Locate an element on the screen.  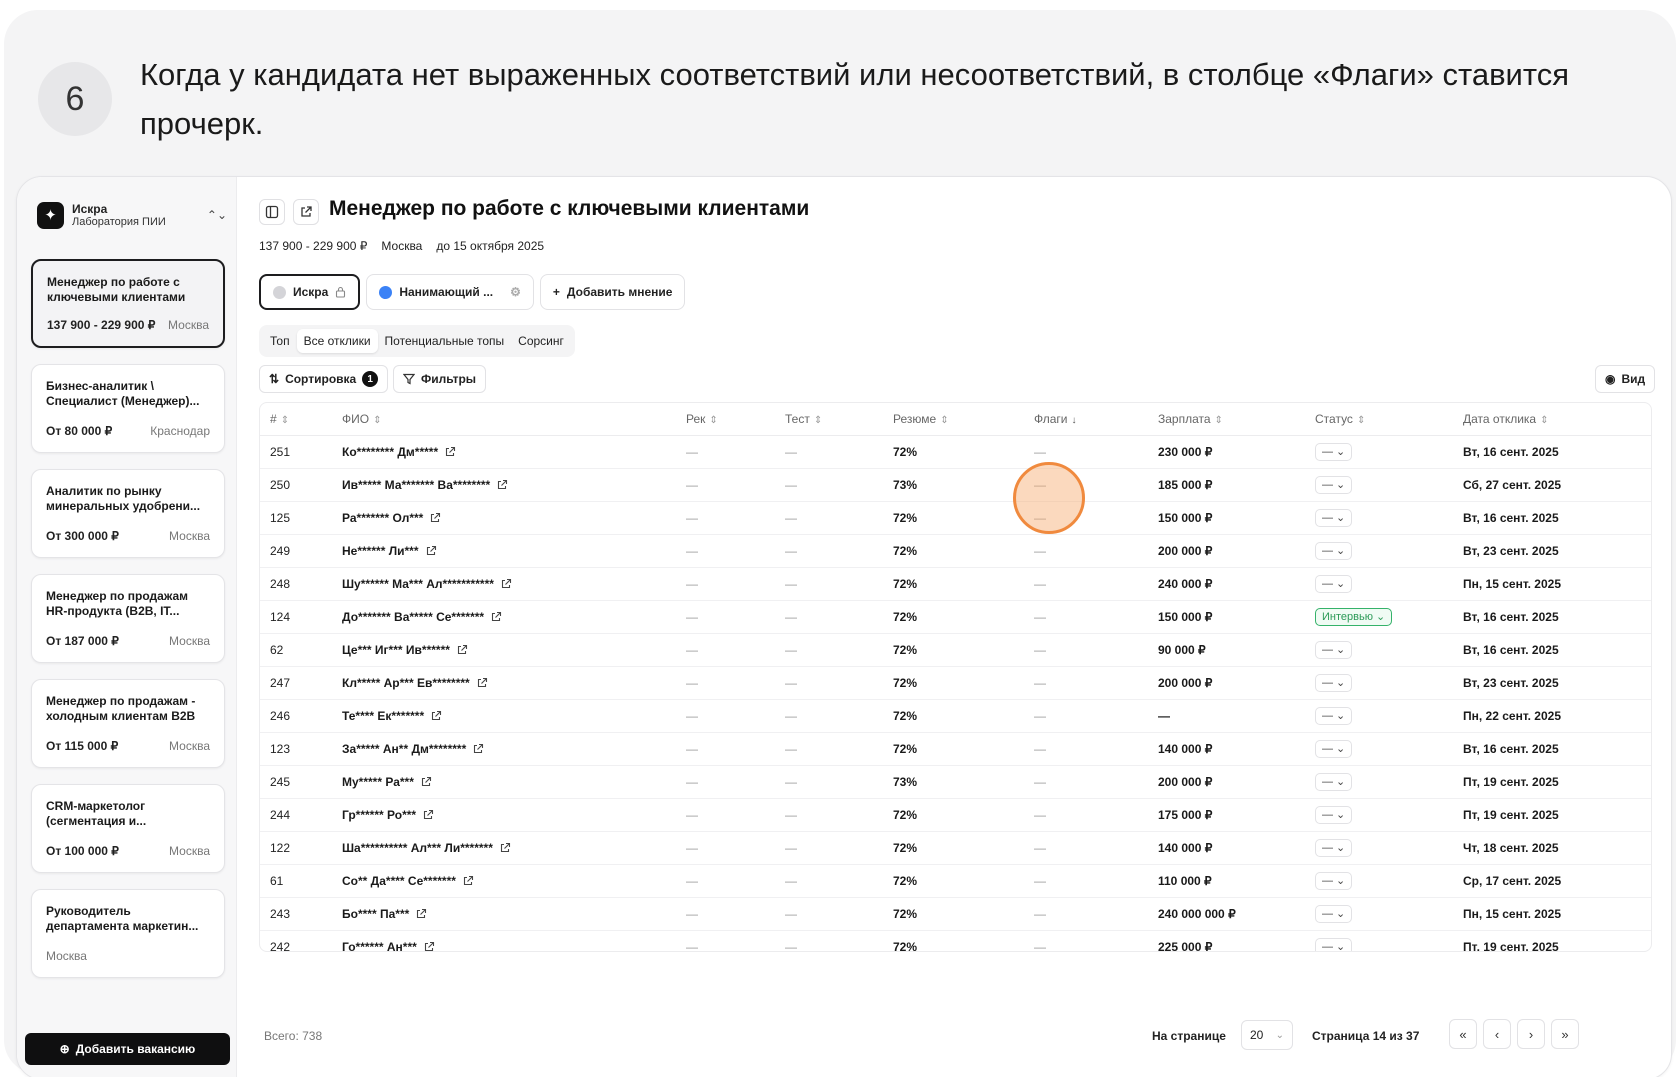
cell-fio: Кл***** Ар*** Ев******** is located at coordinates (504, 683).